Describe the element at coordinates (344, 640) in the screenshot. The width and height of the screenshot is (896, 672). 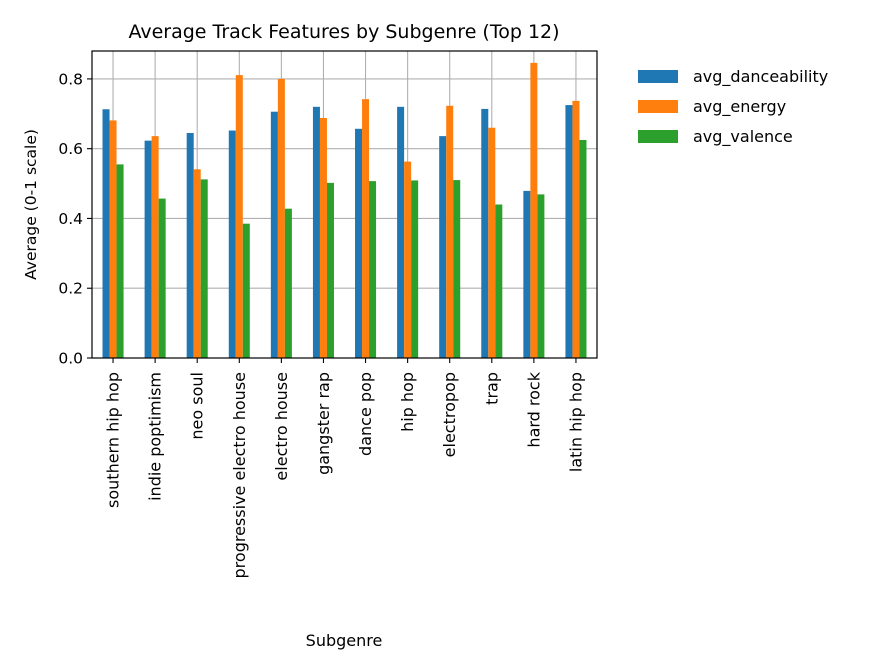
I see `x-axis-label: Subgenre` at that location.